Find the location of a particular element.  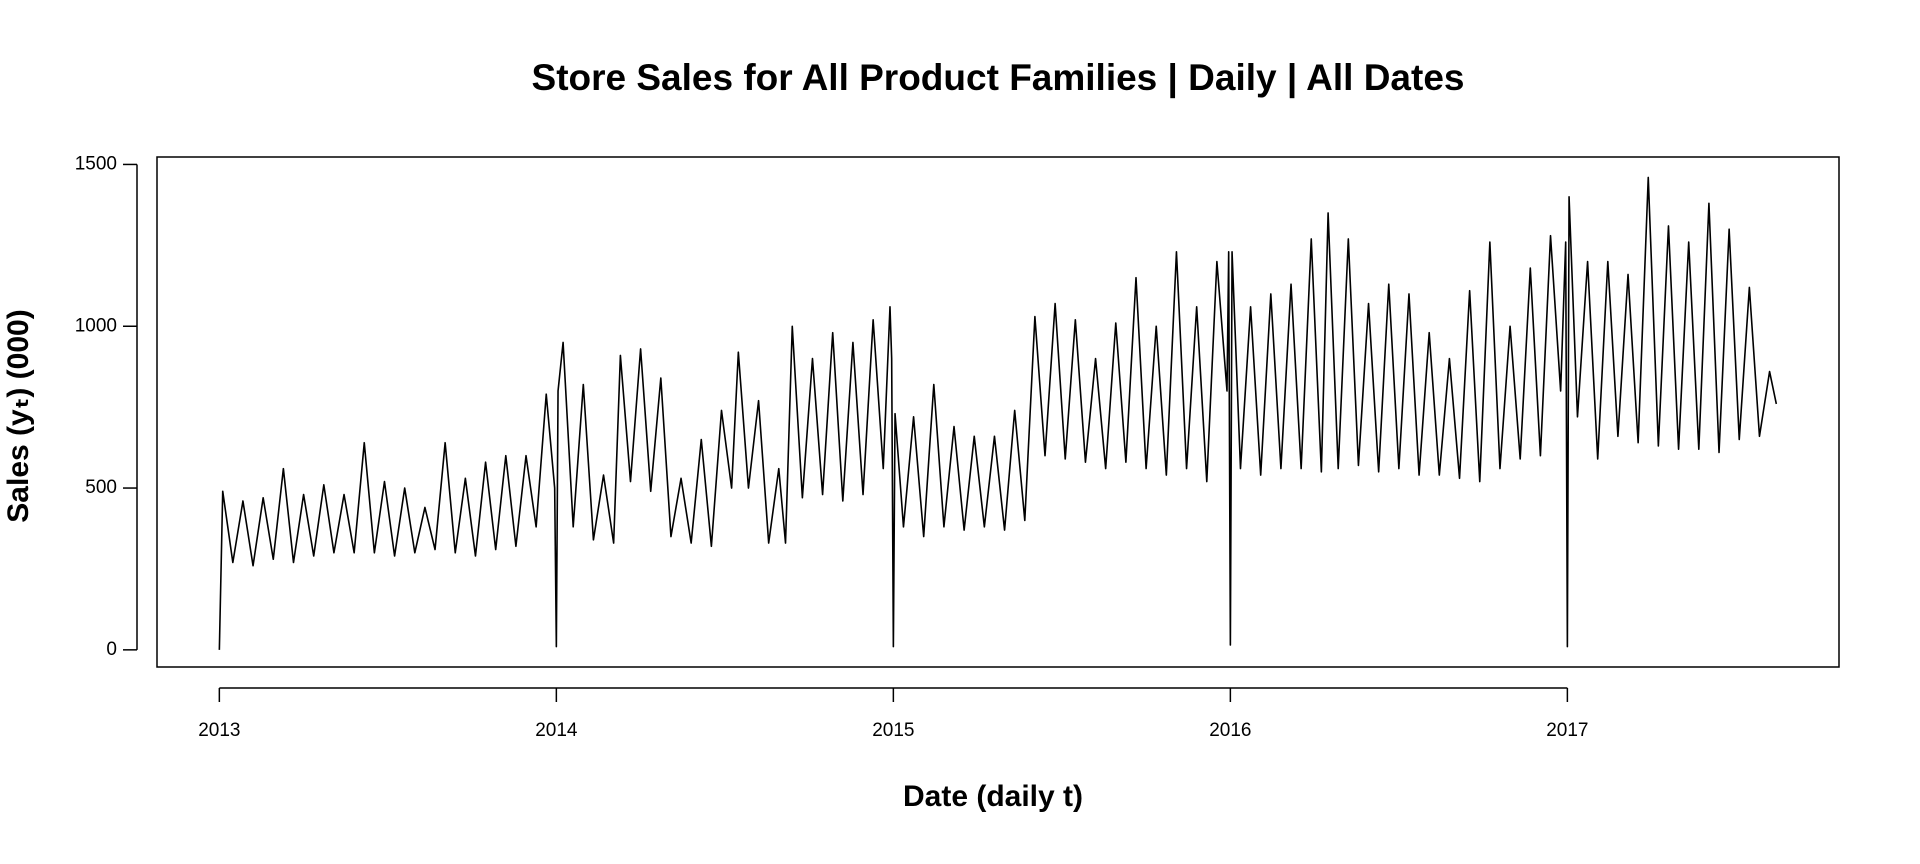

x-tick-label: 2014 is located at coordinates (556, 730).